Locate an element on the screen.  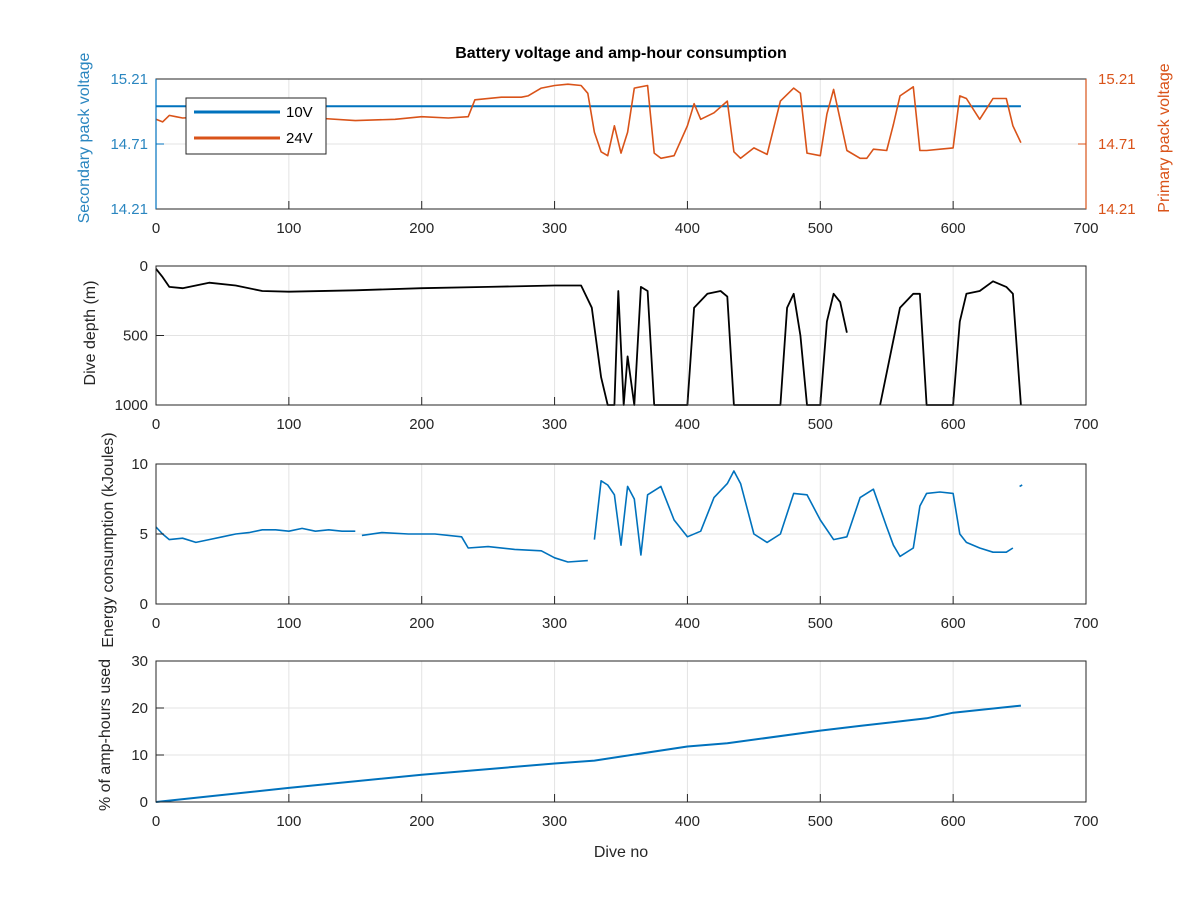
y-right-tick-label: 15.21 is located at coordinates (1117, 79).